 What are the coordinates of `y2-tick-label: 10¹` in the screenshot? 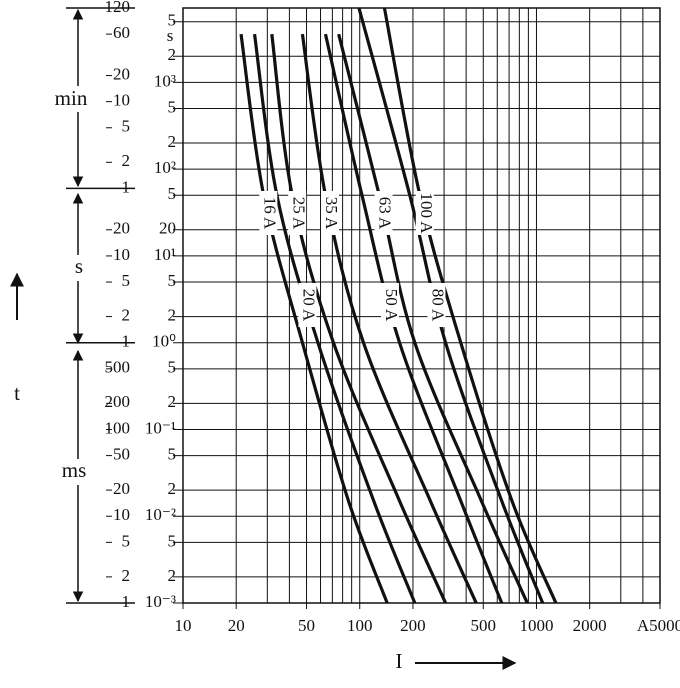 It's located at (165, 254).